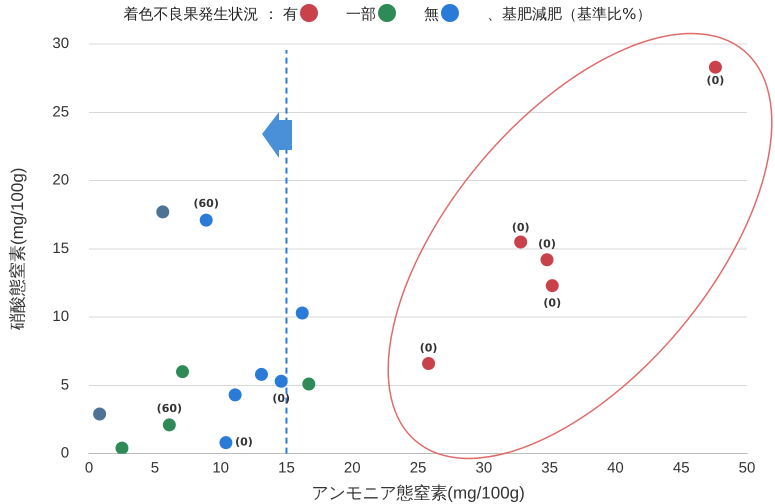 This screenshot has width=775, height=504. What do you see at coordinates (61, 248) in the screenshot?
I see `y-tick-label: 15` at bounding box center [61, 248].